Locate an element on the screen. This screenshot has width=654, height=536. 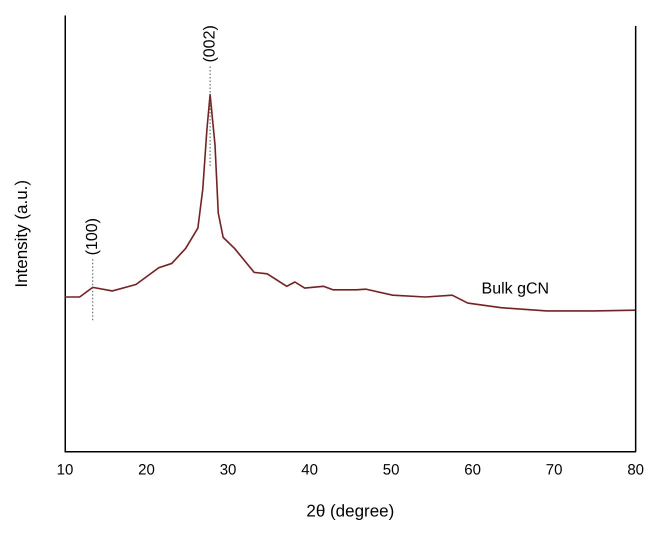
x-tick-label: 50 is located at coordinates (391, 470).